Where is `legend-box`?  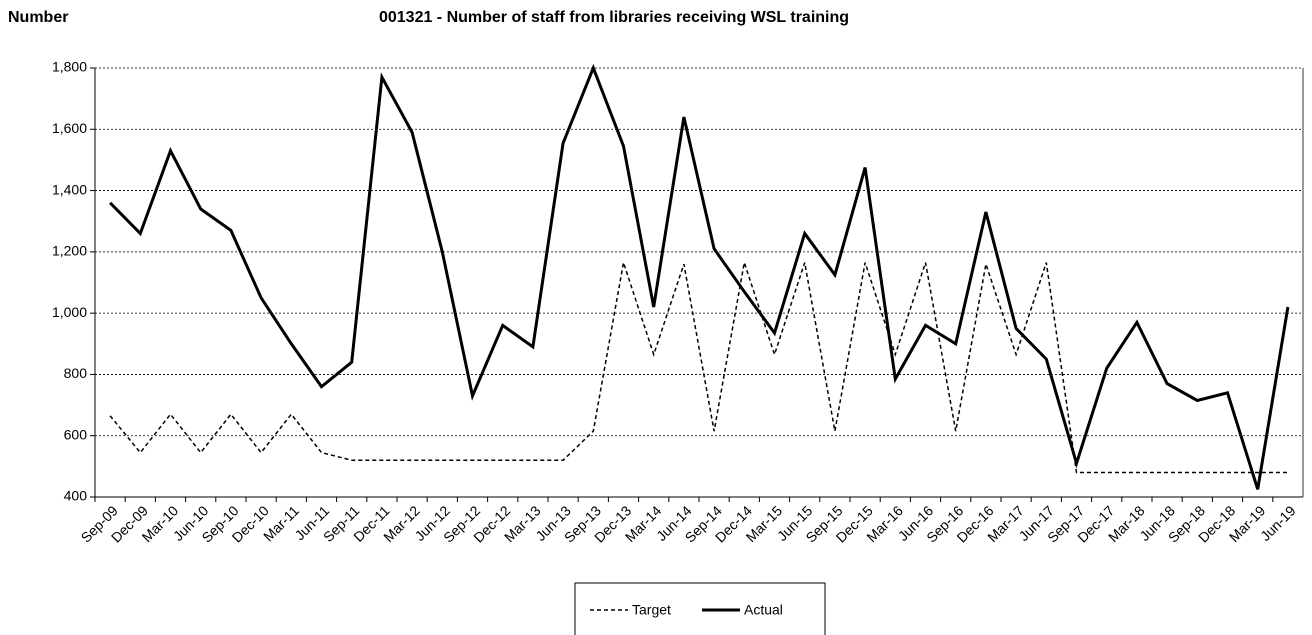
legend-box is located at coordinates (700, 608).